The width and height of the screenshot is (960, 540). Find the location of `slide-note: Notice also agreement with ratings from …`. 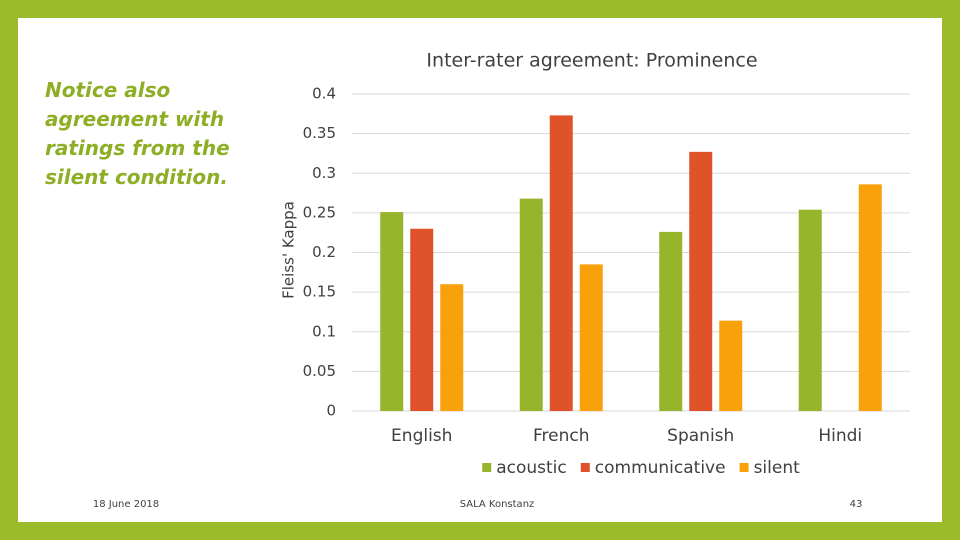

slide-note: Notice also agreement with ratings from … is located at coordinates (137, 133).